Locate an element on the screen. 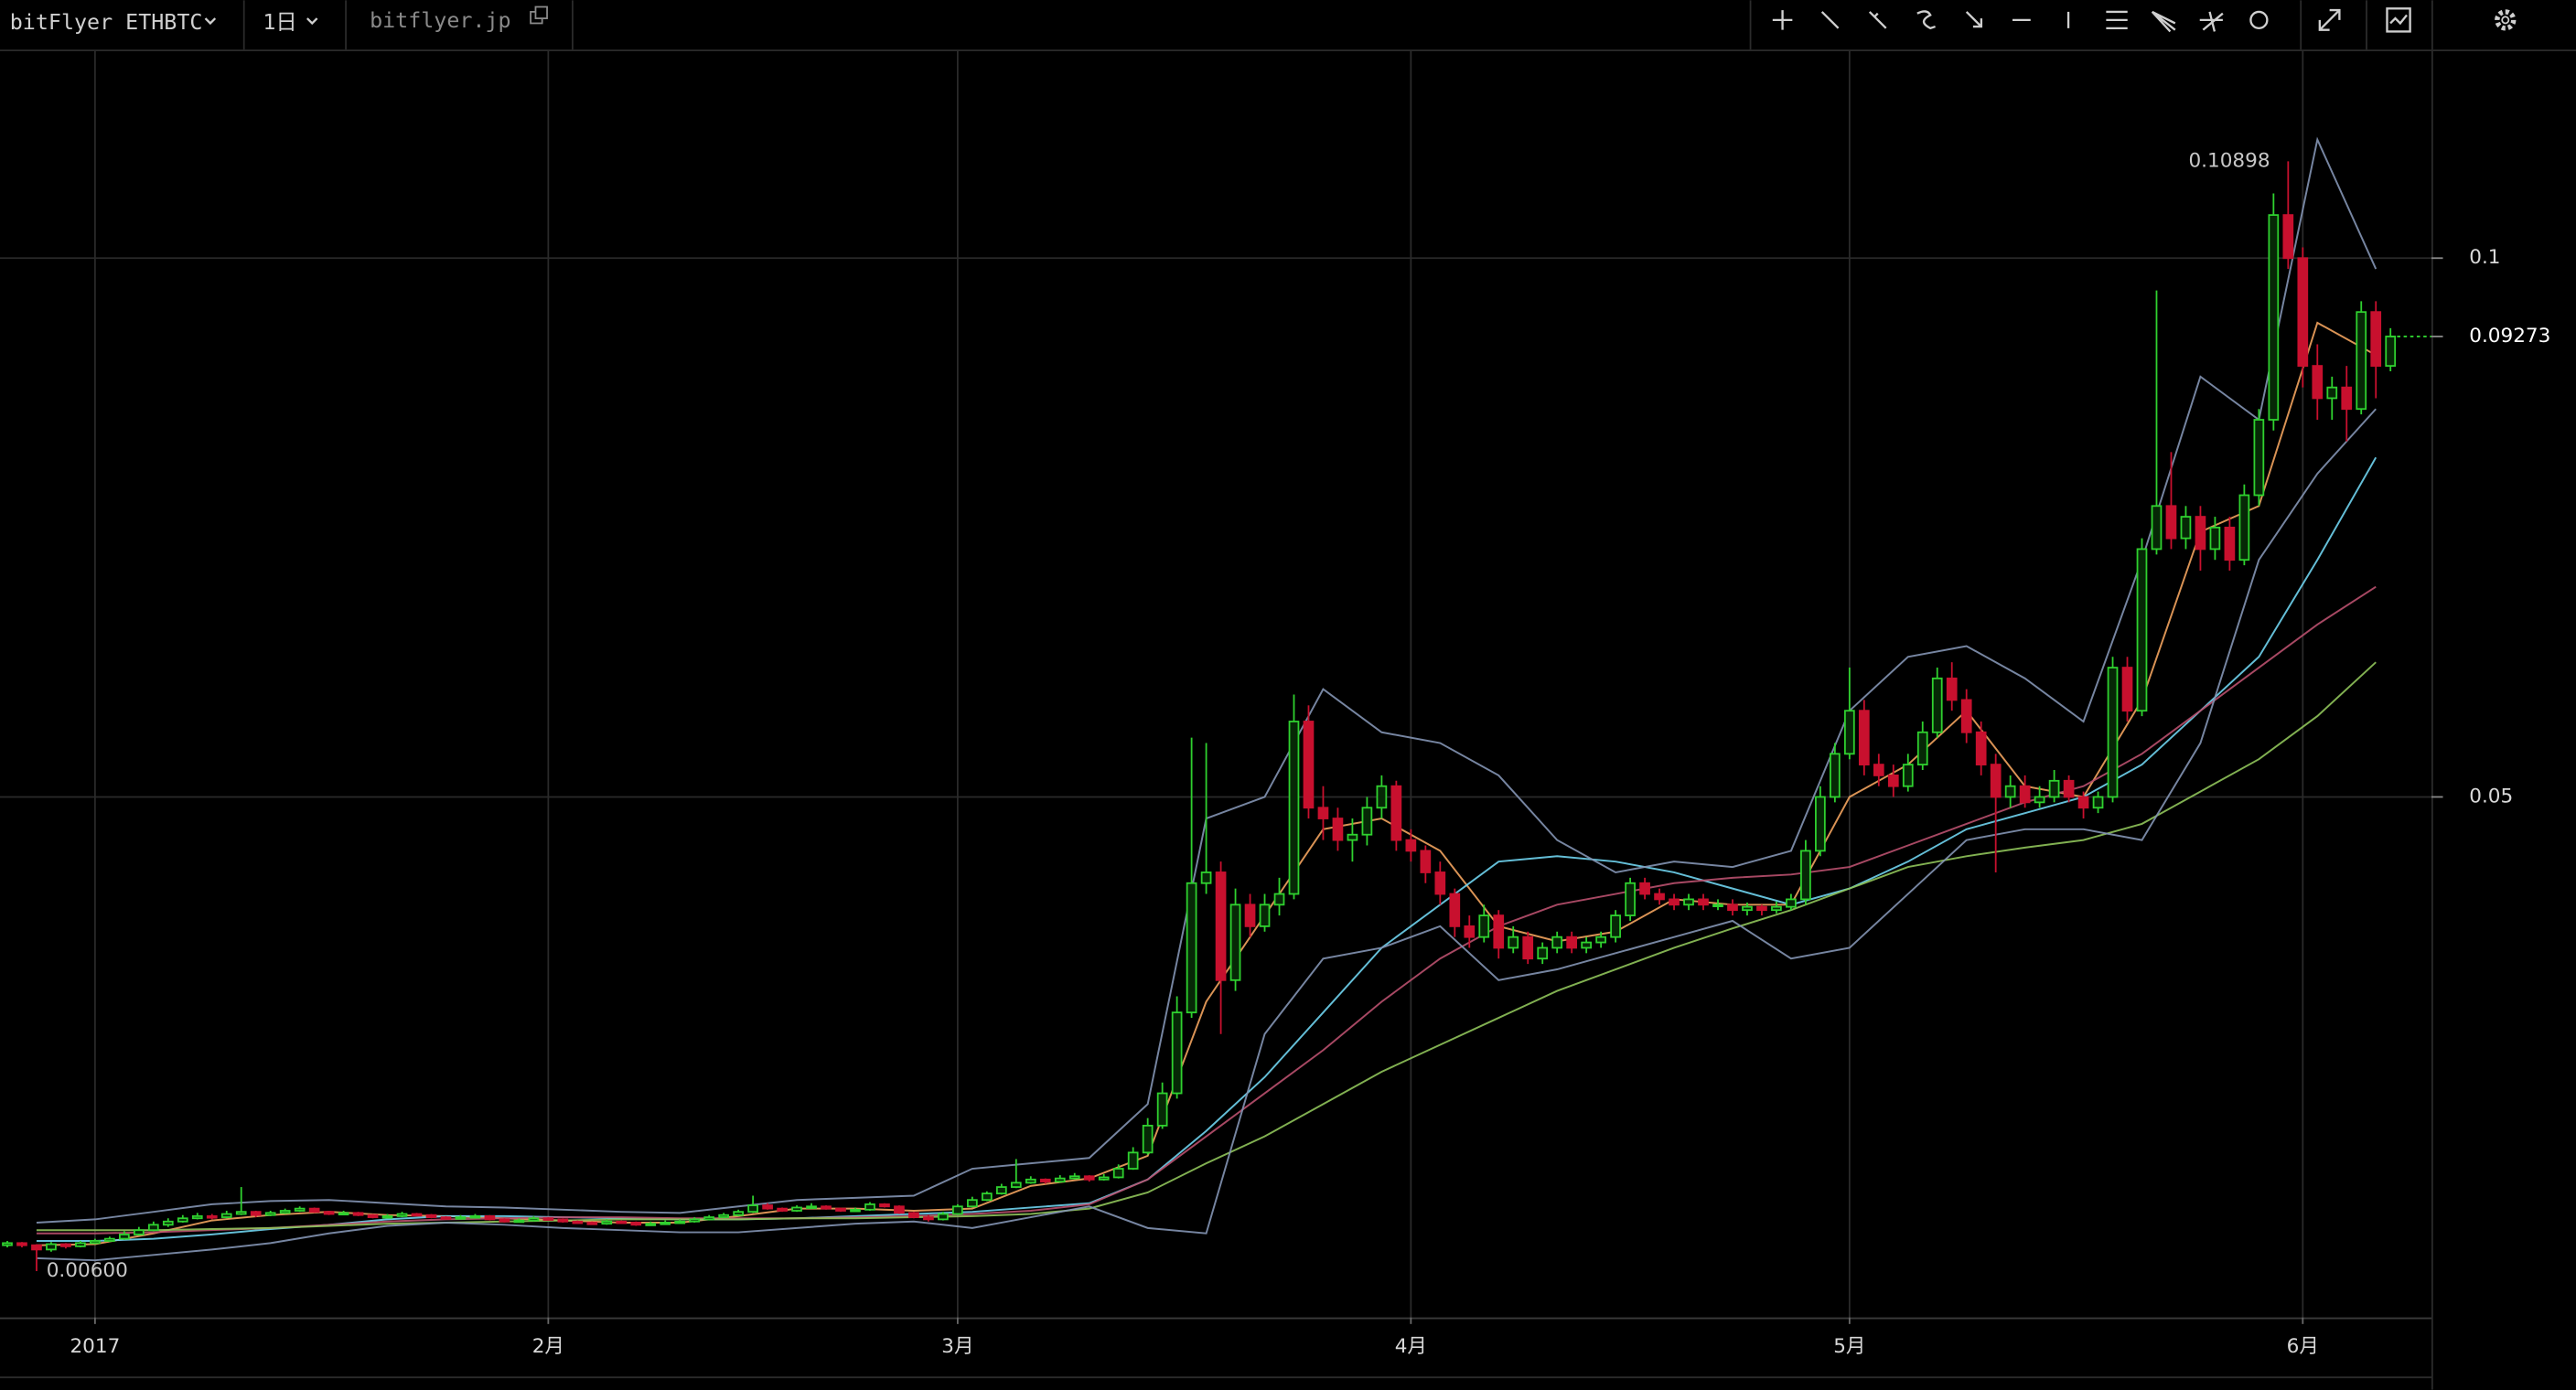 Image resolution: width=2576 pixels, height=1390 pixels. circle-tool is located at coordinates (2259, 20).